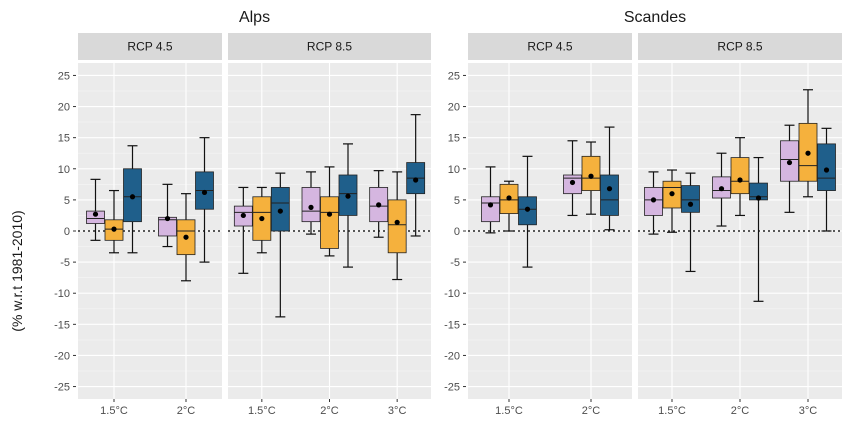  I want to click on y-tick-label: 15, so click(64, 139).